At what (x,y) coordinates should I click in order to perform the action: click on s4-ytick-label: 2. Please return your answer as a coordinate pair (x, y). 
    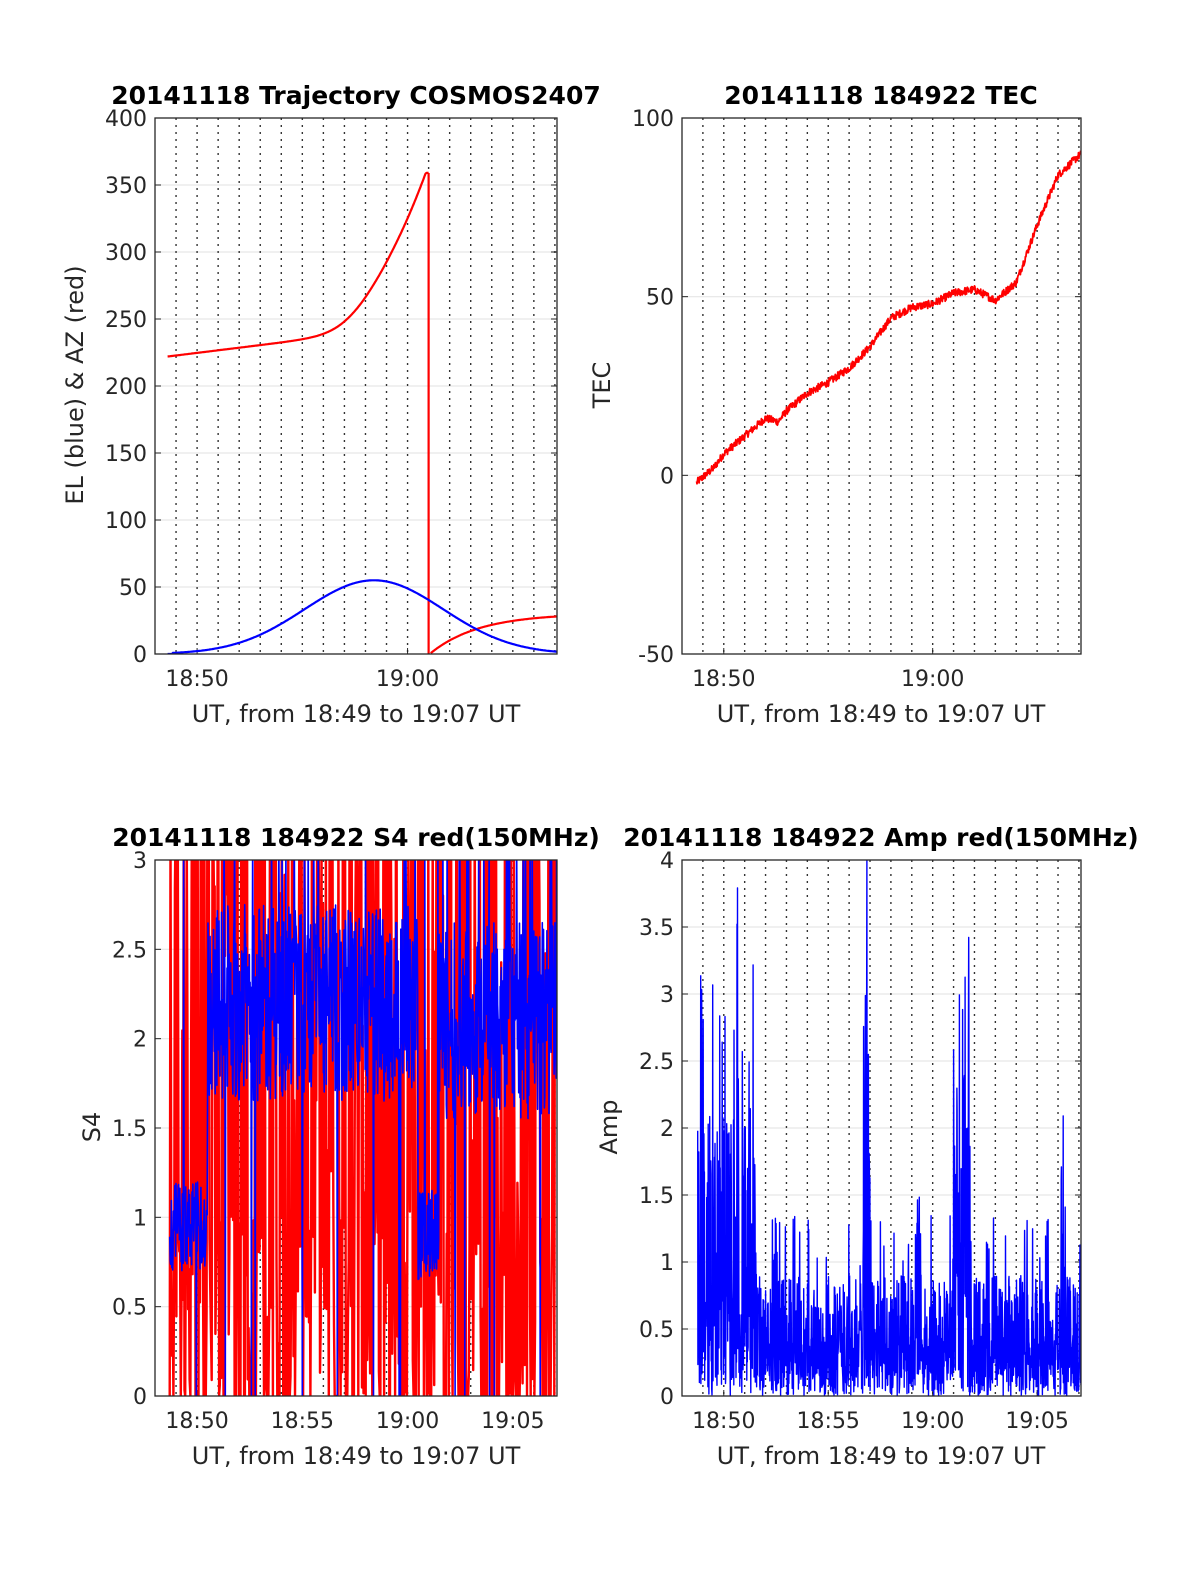
    Looking at the image, I should click on (140, 1040).